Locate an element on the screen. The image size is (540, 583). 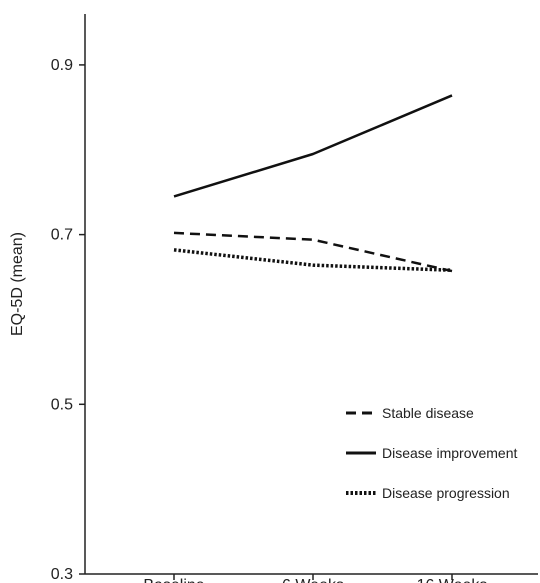
x-tick-label: 6 Weeks is located at coordinates (313, 580).